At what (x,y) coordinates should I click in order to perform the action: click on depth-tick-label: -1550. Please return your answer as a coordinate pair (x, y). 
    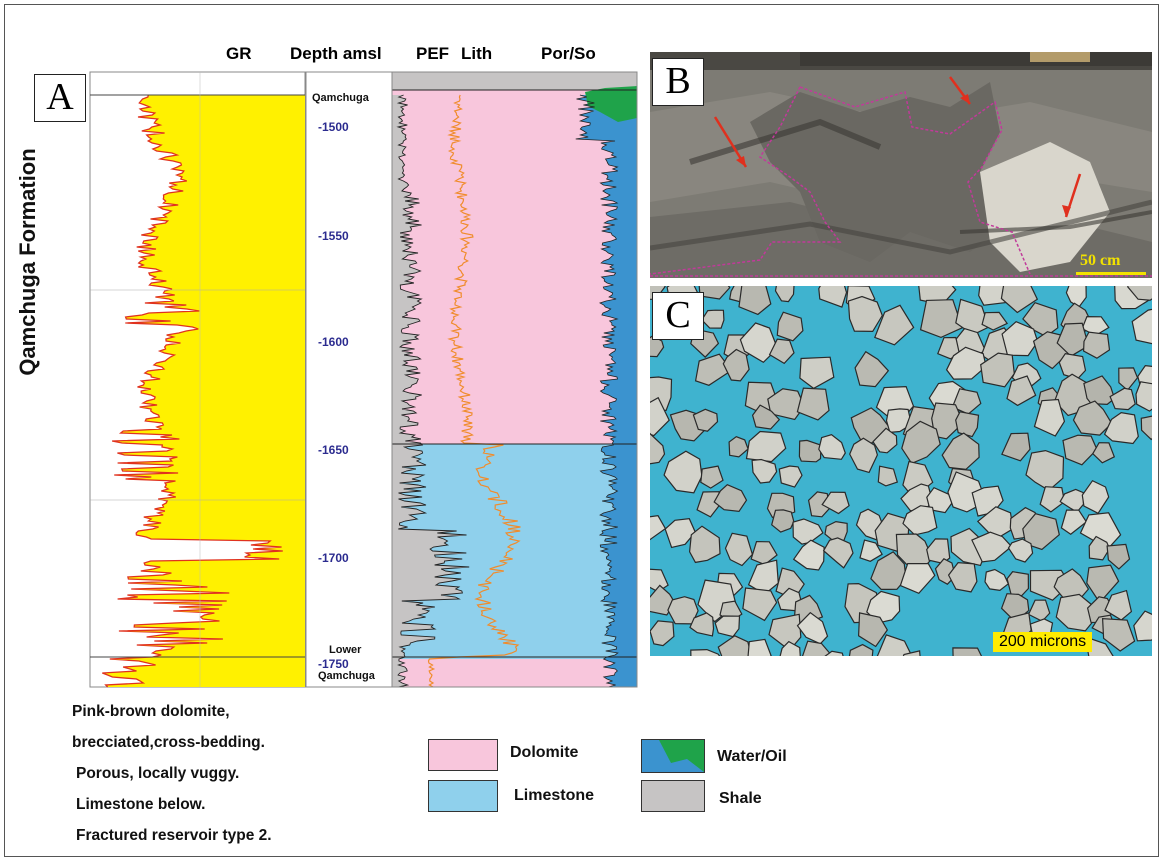
    Looking at the image, I should click on (333, 236).